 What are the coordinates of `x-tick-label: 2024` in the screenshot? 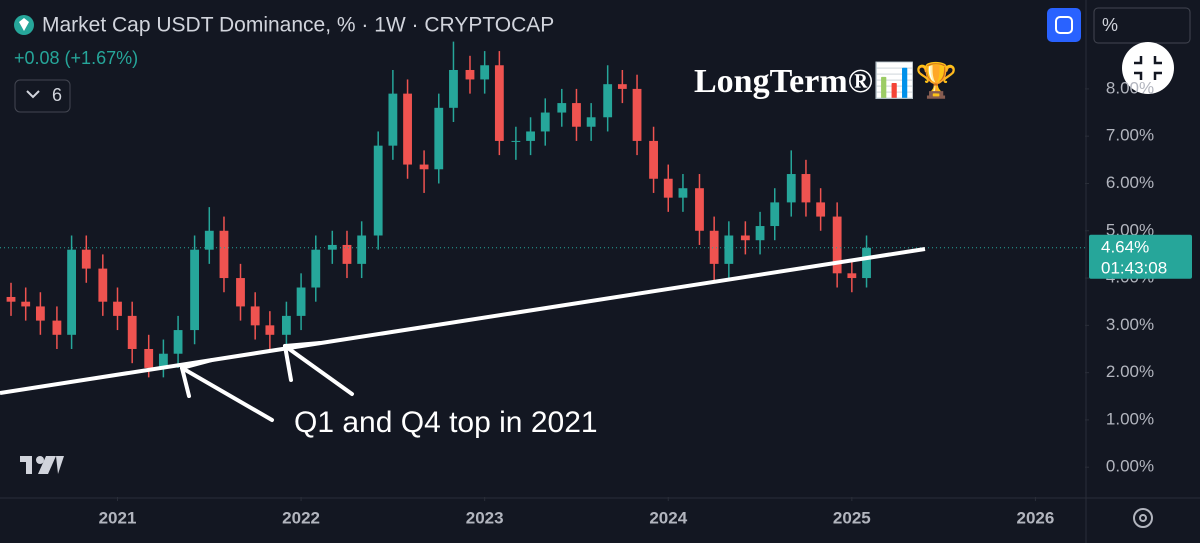 It's located at (668, 517).